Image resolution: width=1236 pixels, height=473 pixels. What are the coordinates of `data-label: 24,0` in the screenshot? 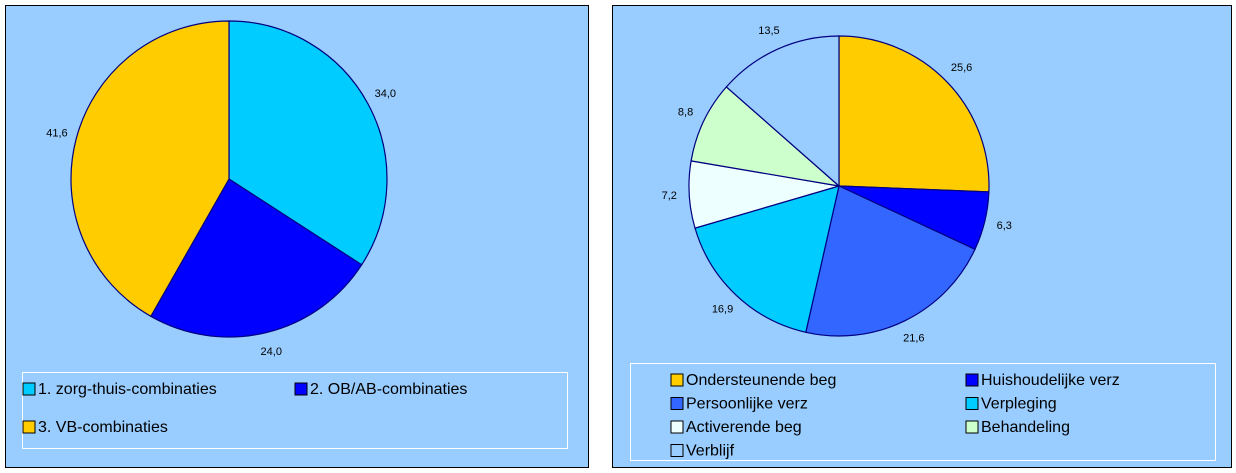 It's located at (271, 352).